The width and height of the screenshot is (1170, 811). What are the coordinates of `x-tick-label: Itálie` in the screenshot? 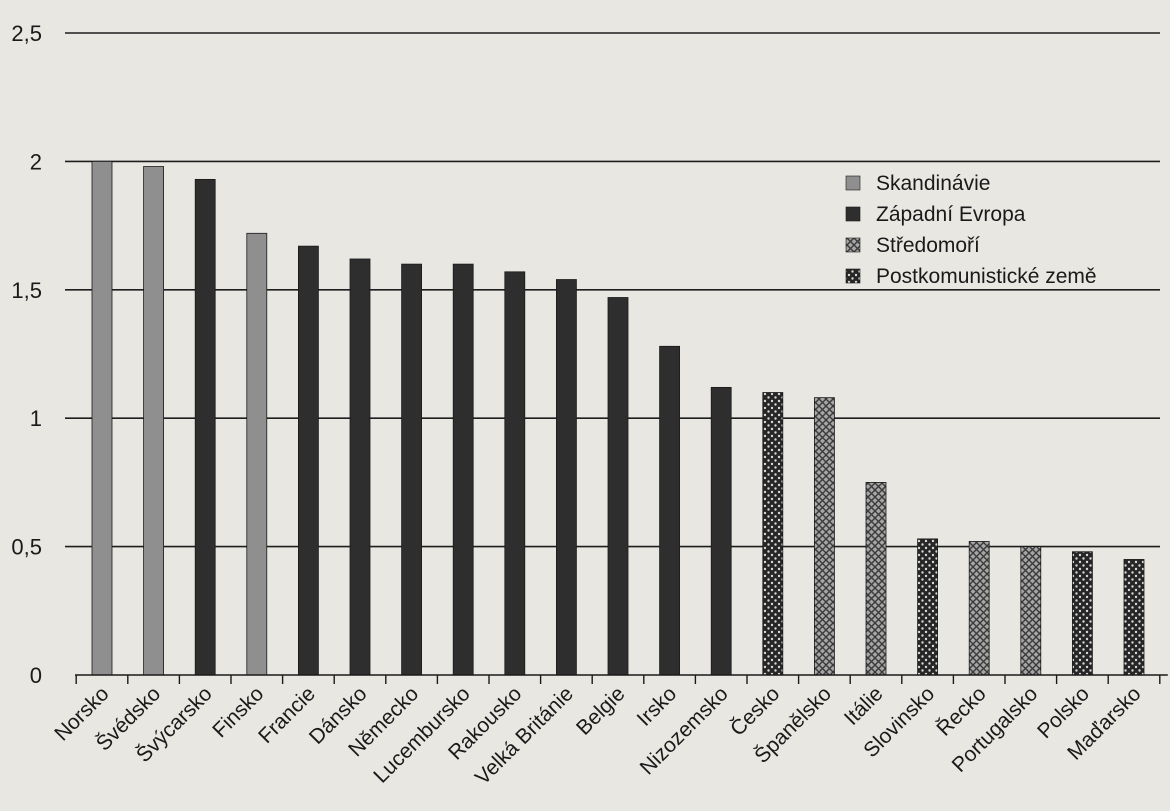 It's located at (864, 706).